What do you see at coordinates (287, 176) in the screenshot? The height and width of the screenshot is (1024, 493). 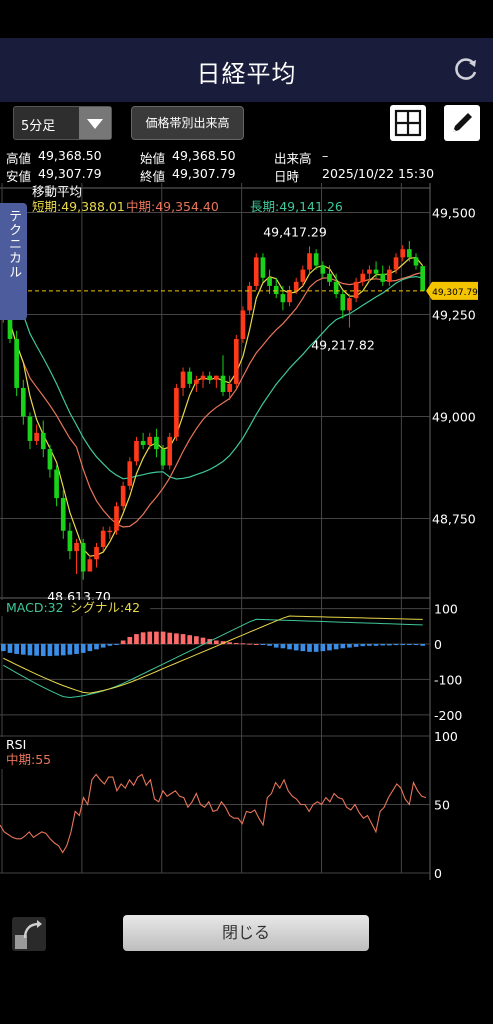 I see `datetime-label: 日時` at bounding box center [287, 176].